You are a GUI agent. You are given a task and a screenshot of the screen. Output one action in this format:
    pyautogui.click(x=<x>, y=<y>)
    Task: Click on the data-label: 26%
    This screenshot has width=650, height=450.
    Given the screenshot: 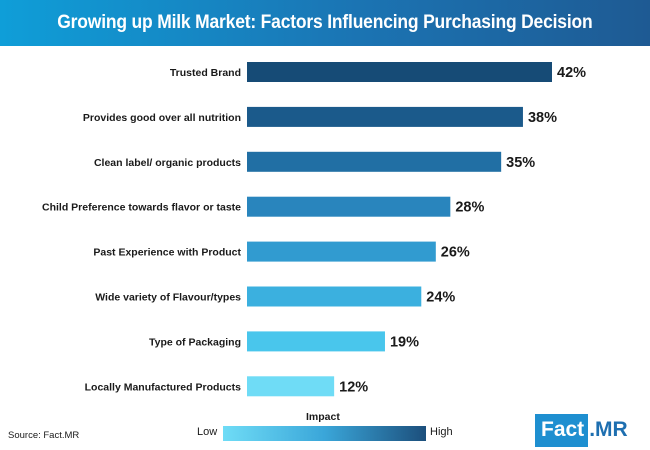 What is the action you would take?
    pyautogui.click(x=455, y=253)
    